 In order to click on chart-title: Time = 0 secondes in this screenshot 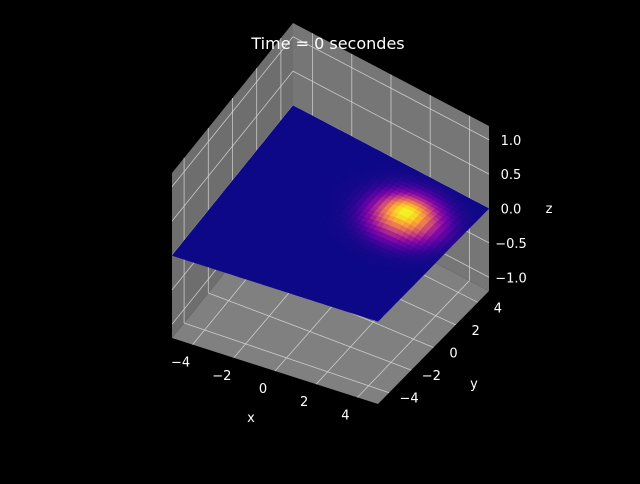, I will do `click(327, 43)`.